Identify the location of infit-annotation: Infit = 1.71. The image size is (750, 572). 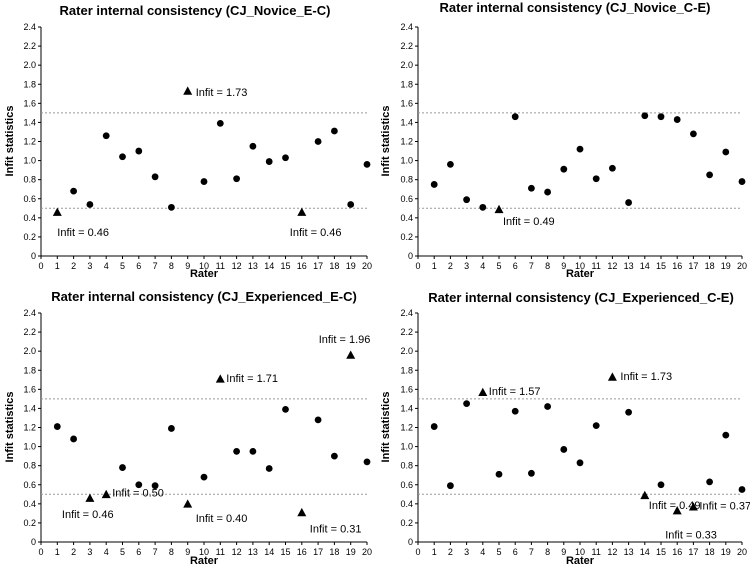
(252, 379).